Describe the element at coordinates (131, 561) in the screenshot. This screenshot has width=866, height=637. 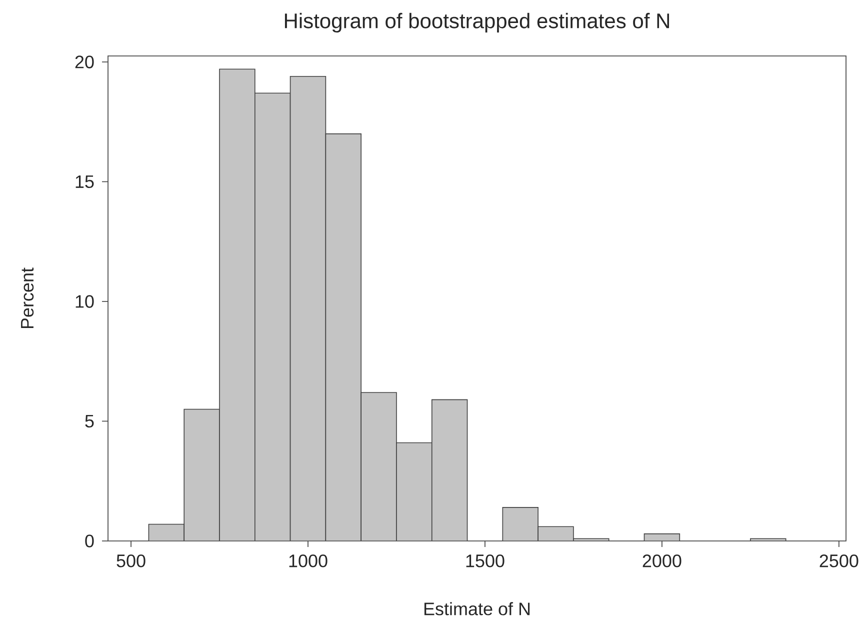
I see `x-tick-label: 500` at that location.